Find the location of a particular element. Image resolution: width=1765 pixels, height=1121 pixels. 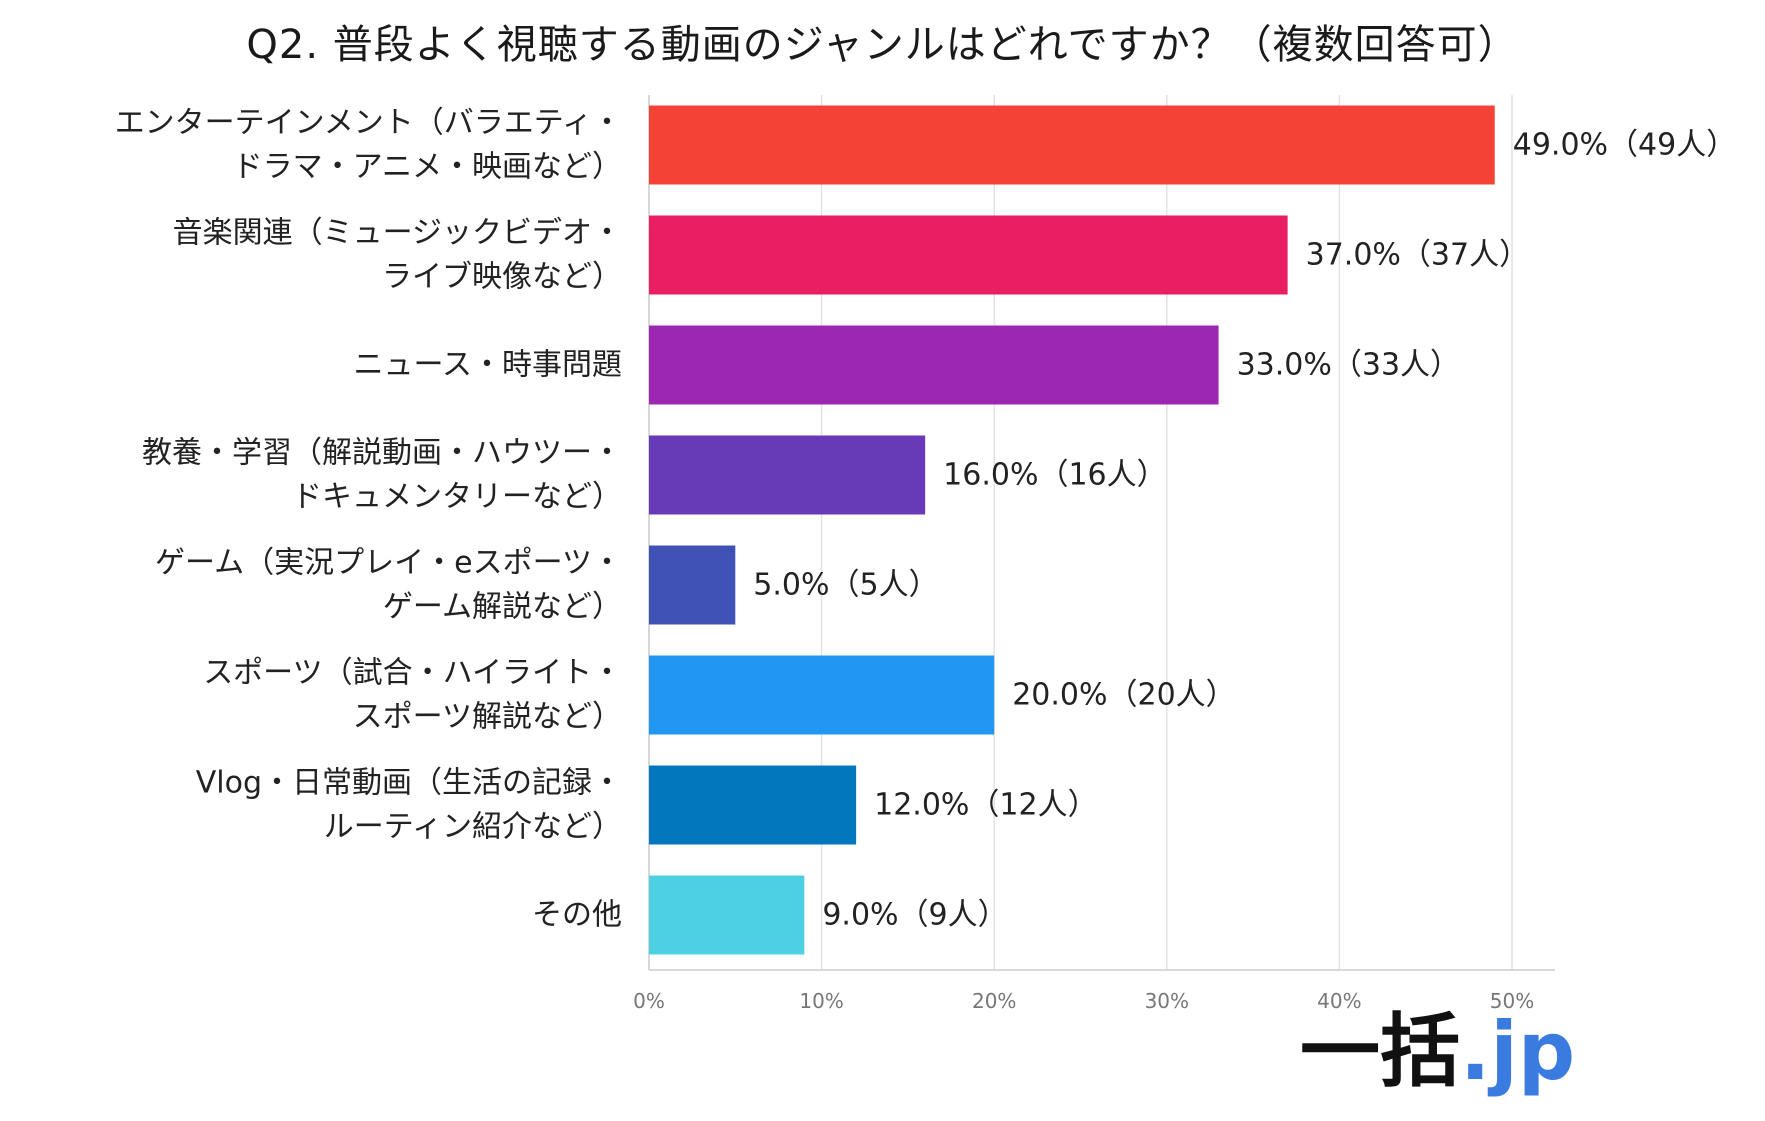

category-label: ドキュメンタリーなど） is located at coordinates (457, 497).